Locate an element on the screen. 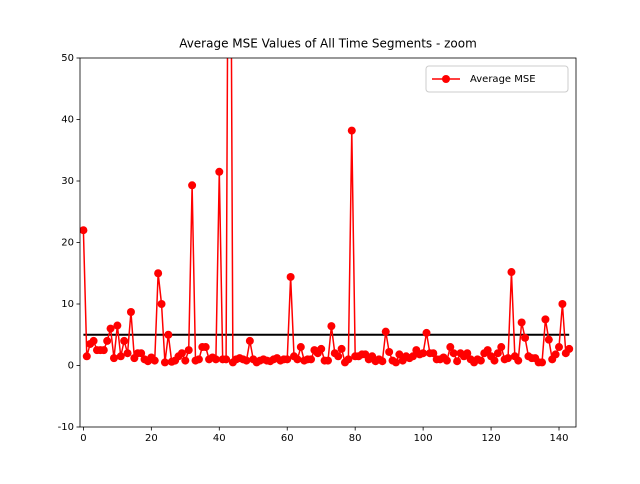 The image size is (640, 484). legend-marker is located at coordinates (446, 79).